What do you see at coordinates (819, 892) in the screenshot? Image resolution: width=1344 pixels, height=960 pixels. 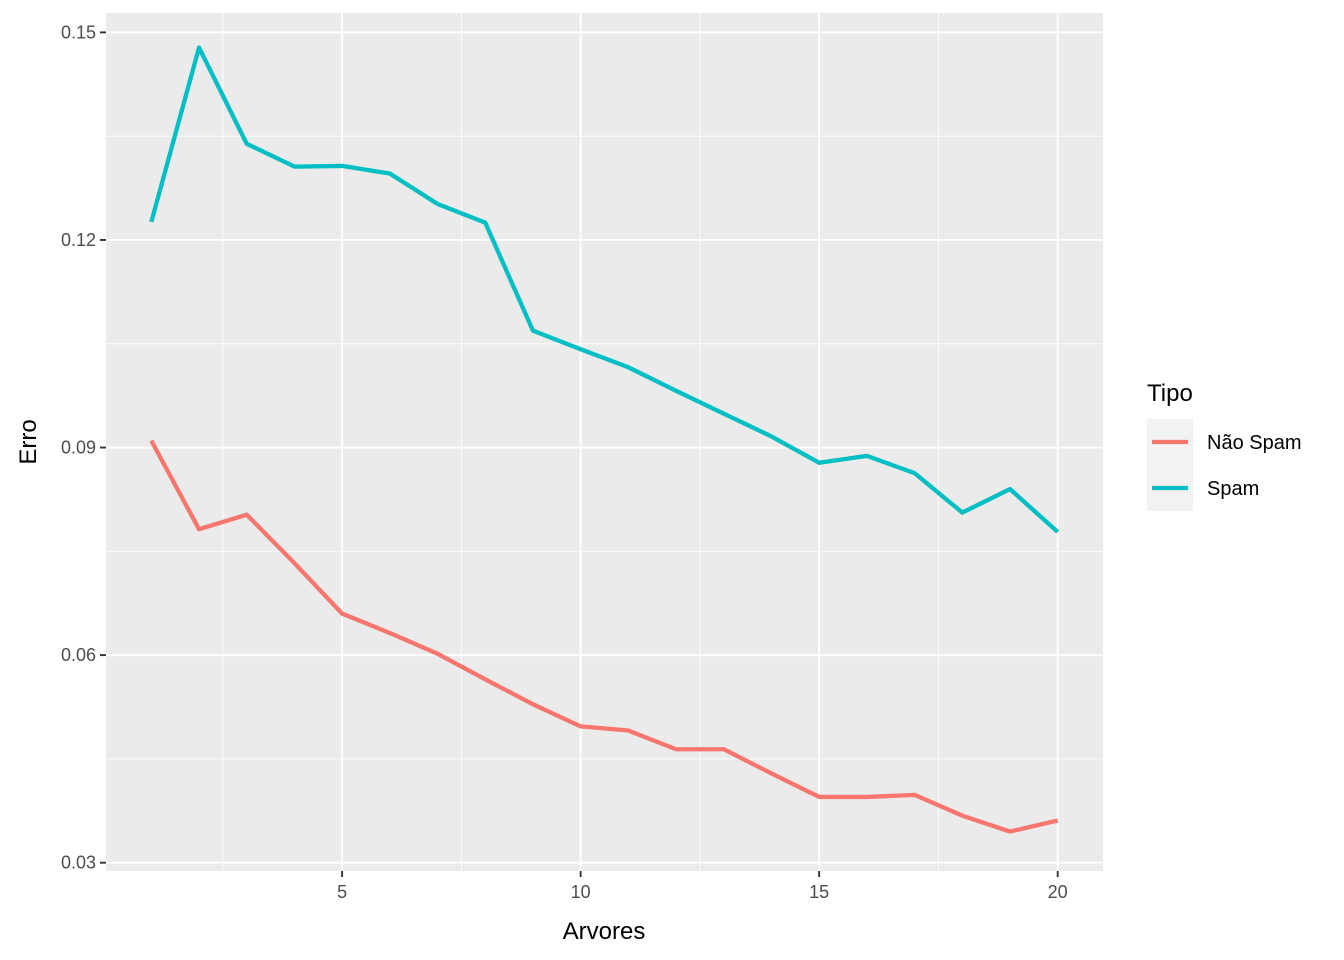 I see `x-tick-label: 15` at bounding box center [819, 892].